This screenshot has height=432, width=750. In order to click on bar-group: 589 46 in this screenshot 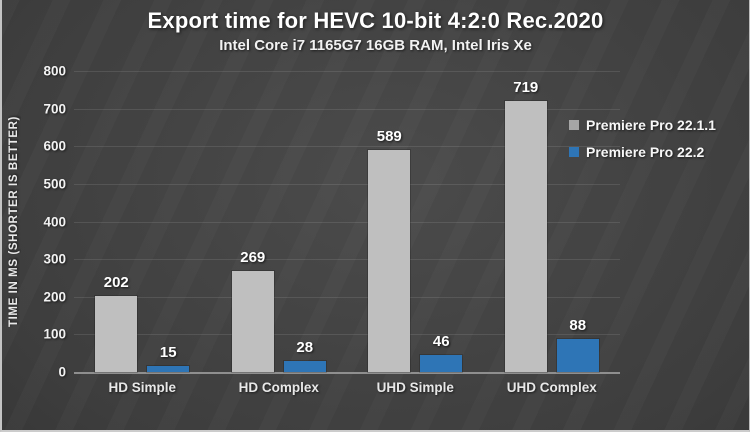, I will do `click(415, 221)`.